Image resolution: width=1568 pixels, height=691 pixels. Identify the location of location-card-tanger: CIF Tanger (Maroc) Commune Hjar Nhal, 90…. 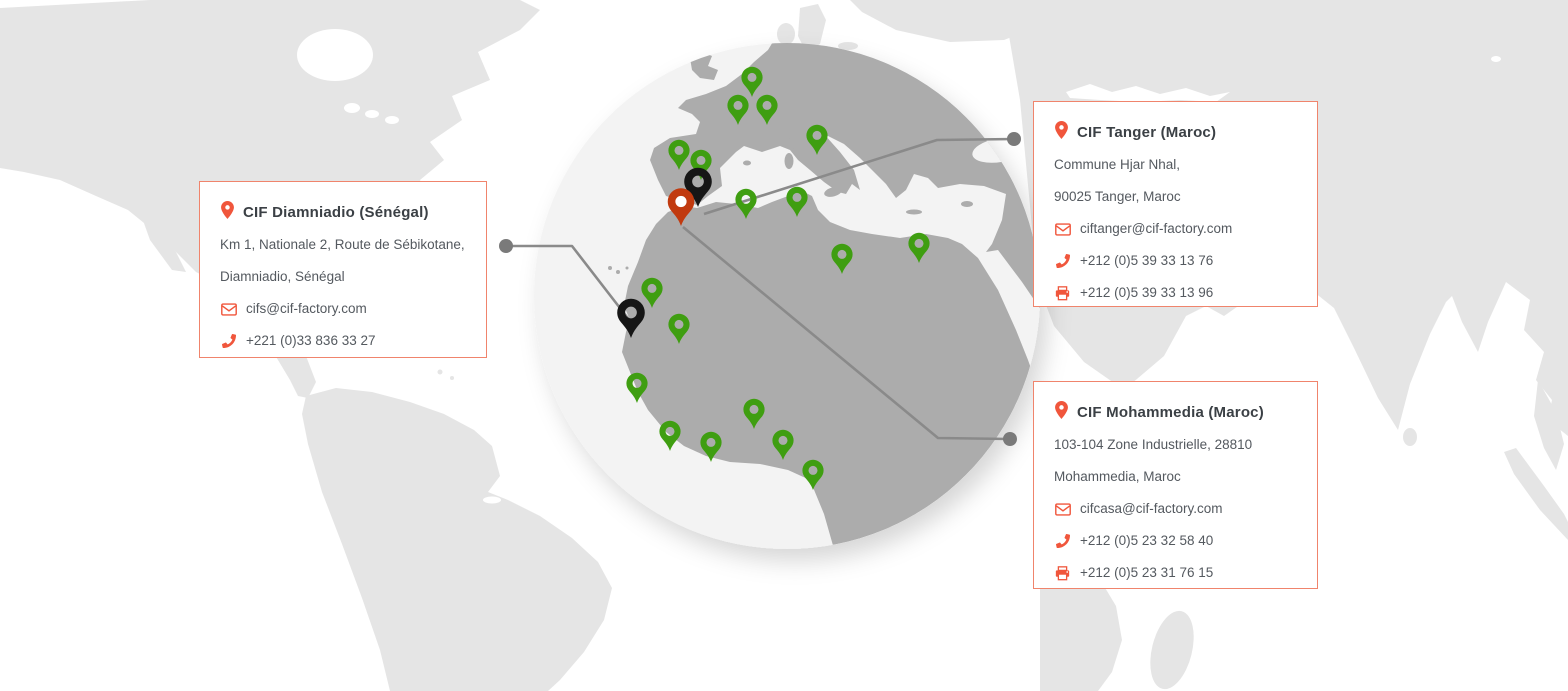
(1175, 204).